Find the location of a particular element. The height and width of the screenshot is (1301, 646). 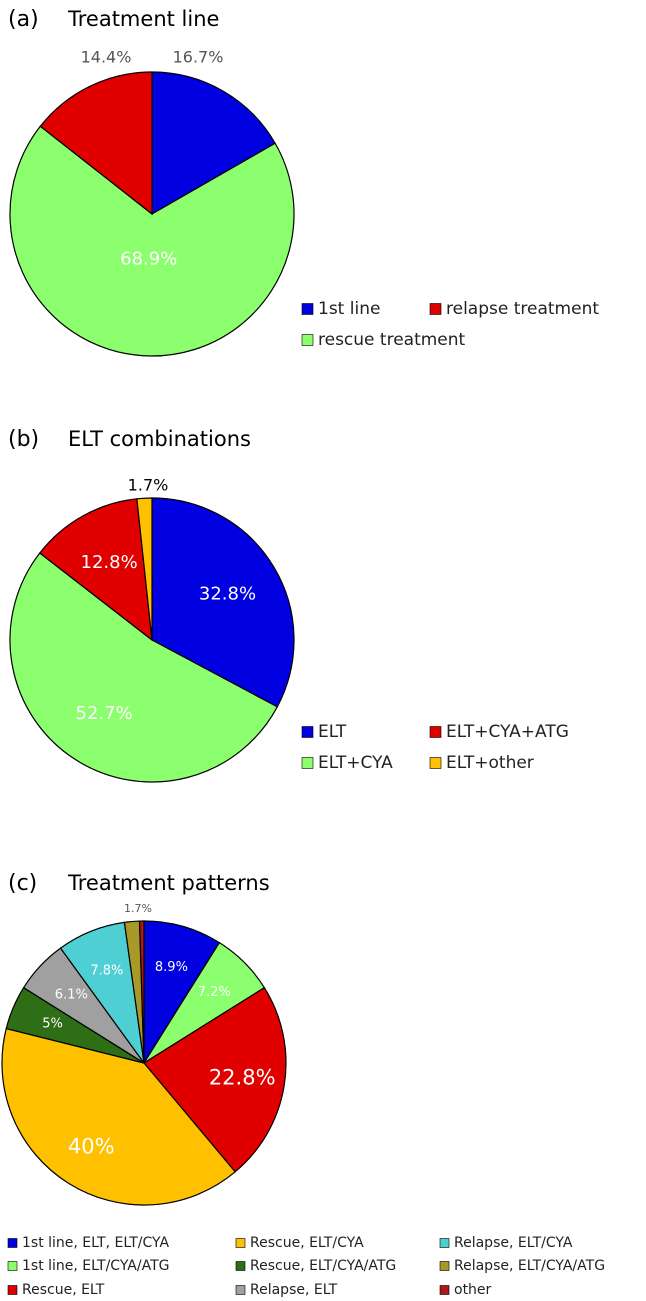

value-label: 7.8% is located at coordinates (106, 970).